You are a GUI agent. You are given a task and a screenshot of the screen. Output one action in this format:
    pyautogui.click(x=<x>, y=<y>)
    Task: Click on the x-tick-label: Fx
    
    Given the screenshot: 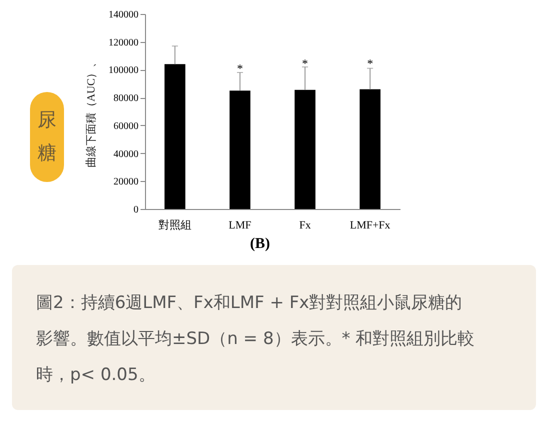 What is the action you would take?
    pyautogui.click(x=305, y=226)
    